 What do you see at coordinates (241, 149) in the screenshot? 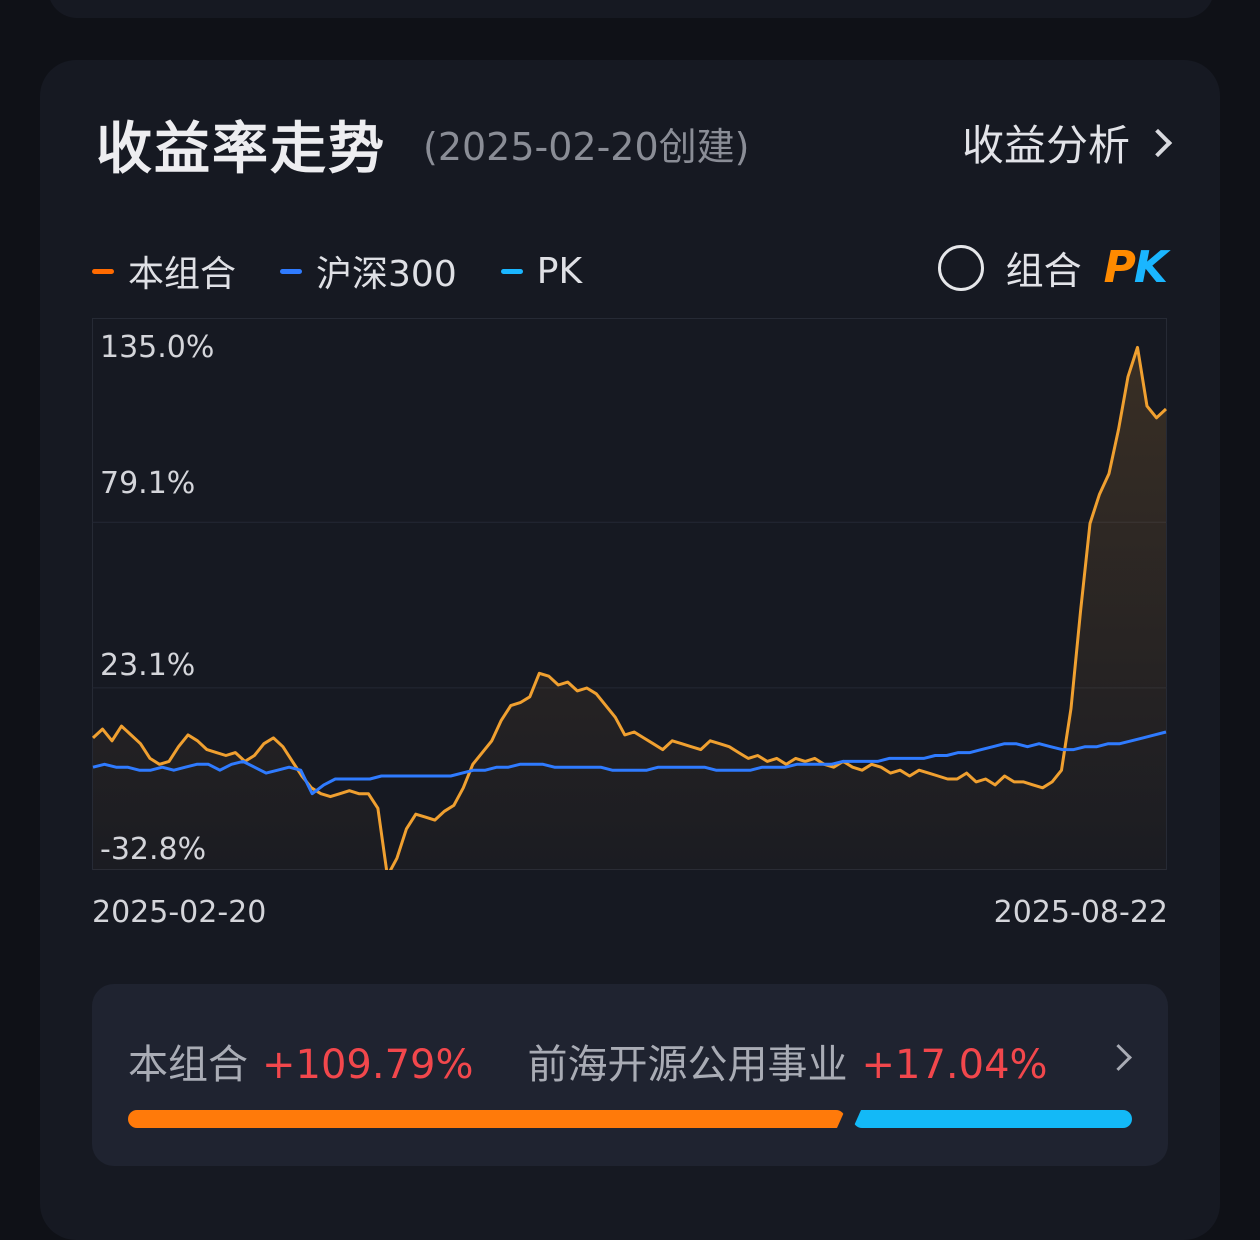
I see `page-title: 收益率走势` at bounding box center [241, 149].